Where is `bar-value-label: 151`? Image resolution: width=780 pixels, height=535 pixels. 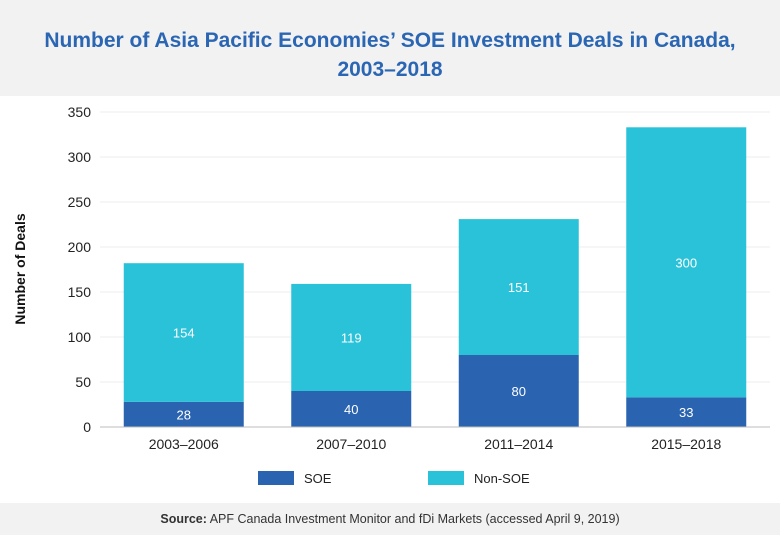
bar-value-label: 151 is located at coordinates (519, 287).